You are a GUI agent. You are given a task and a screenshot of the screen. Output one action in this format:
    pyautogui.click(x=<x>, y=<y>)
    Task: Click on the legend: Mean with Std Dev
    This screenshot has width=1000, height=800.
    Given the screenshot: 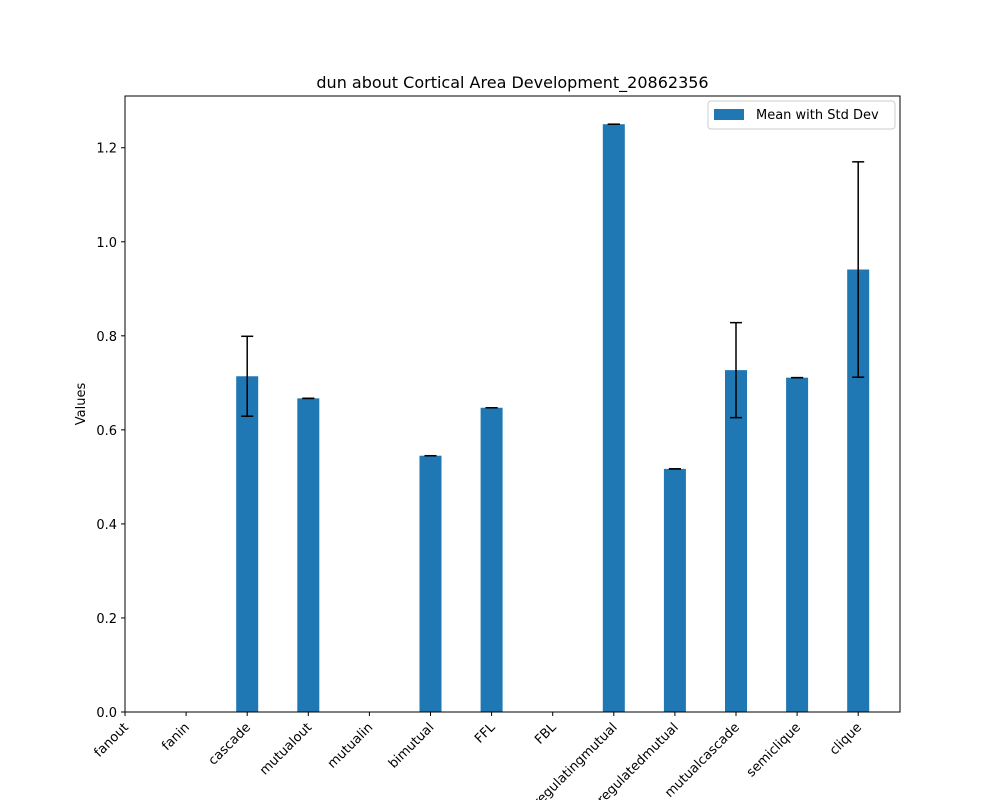 What is the action you would take?
    pyautogui.click(x=801, y=115)
    